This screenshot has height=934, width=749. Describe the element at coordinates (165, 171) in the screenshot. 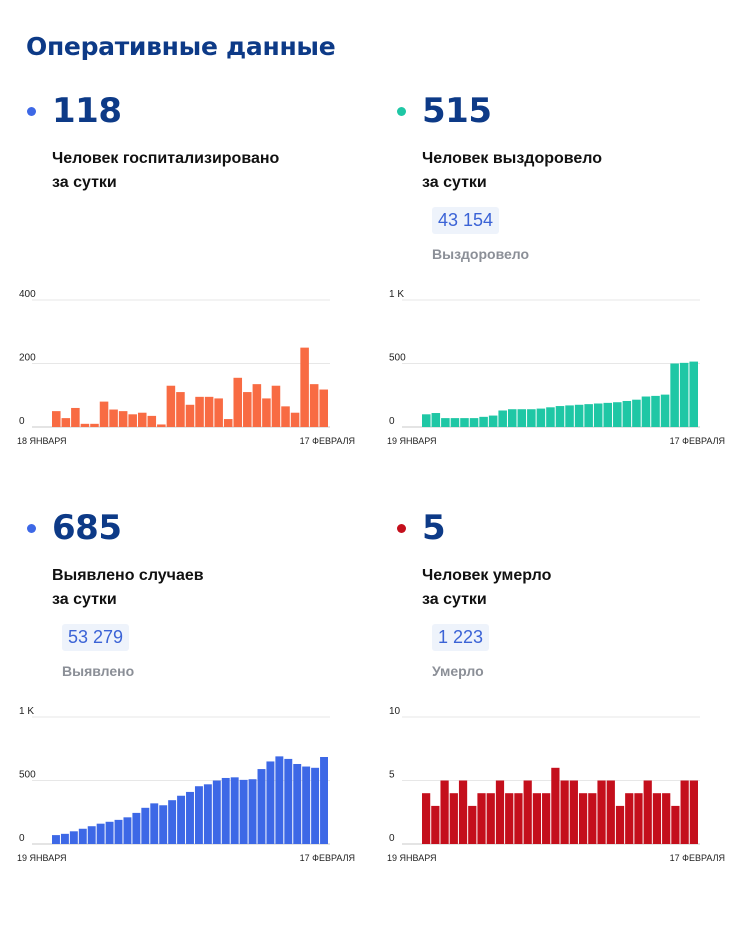

I see `metric-label: Человек госпитализировано за сутки` at that location.